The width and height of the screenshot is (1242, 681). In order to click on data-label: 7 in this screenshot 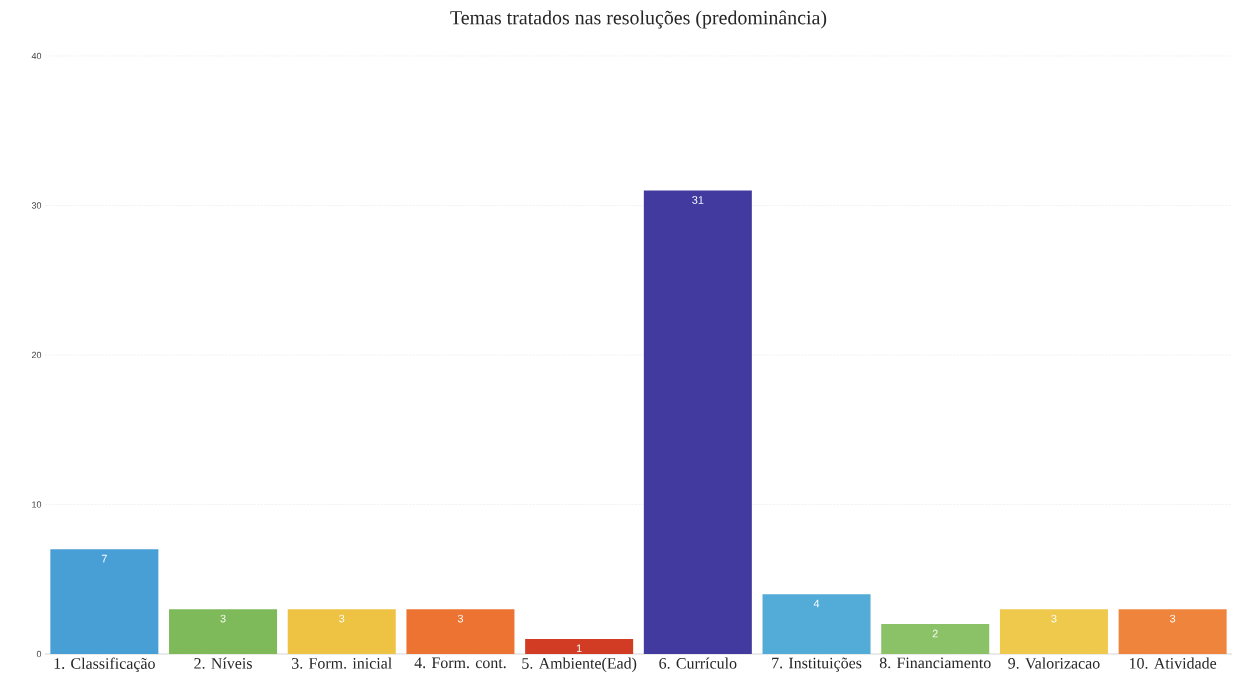, I will do `click(104, 558)`.